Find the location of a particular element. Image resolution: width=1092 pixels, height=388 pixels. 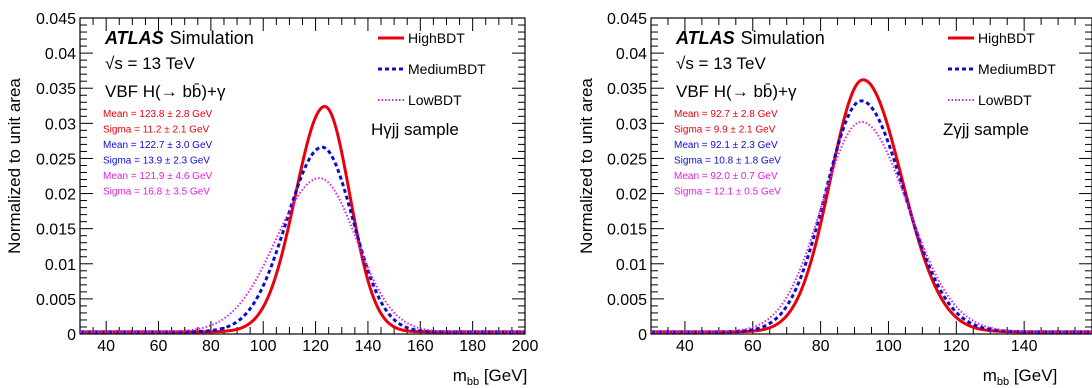

stat-line: Sigma = 12.1 ± 0.5 GeV is located at coordinates (727, 192).